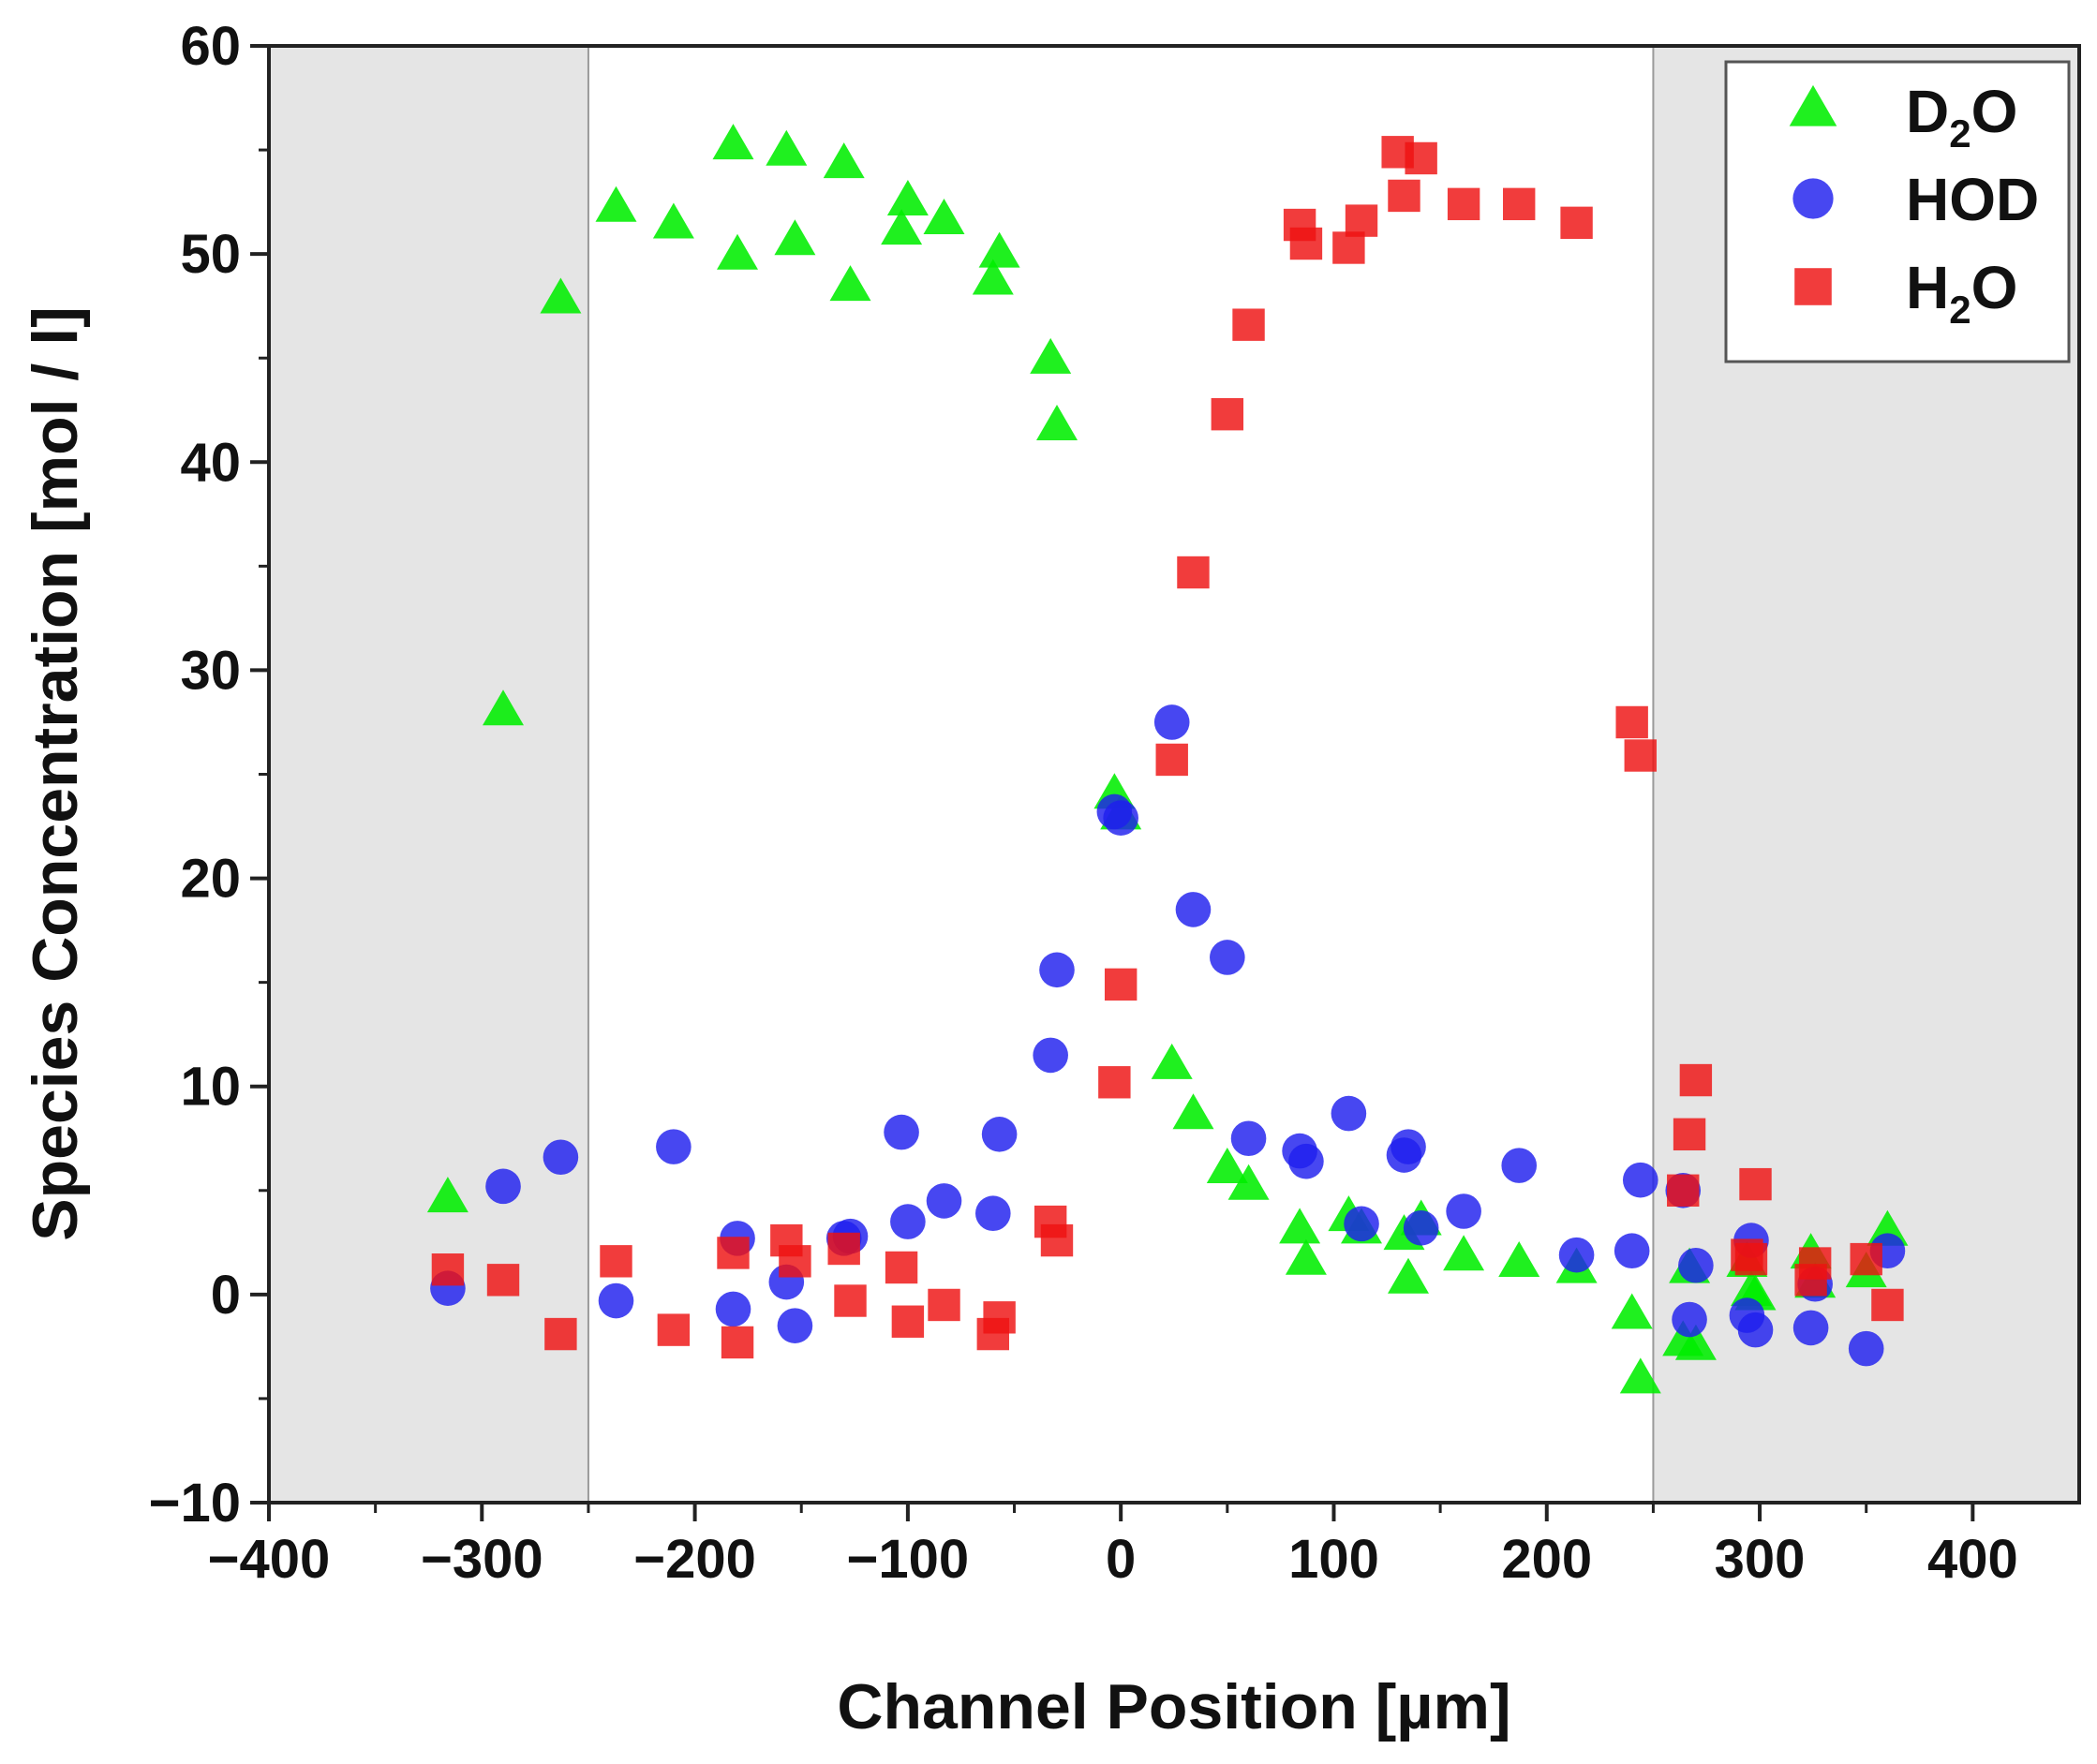  What do you see at coordinates (1973, 1559) in the screenshot?
I see `x-tick-label: 400` at bounding box center [1973, 1559].